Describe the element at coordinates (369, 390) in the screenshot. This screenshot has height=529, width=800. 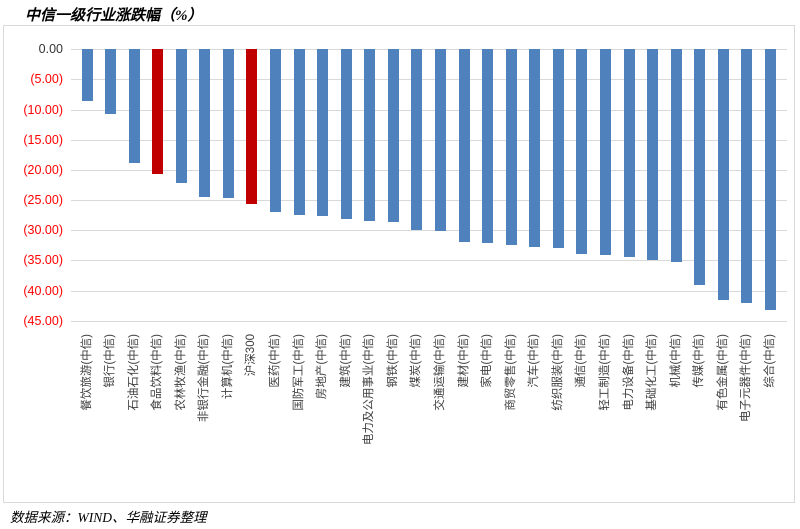
I see `x-axis-category-label: 电力及公用事业(中信)` at that location.